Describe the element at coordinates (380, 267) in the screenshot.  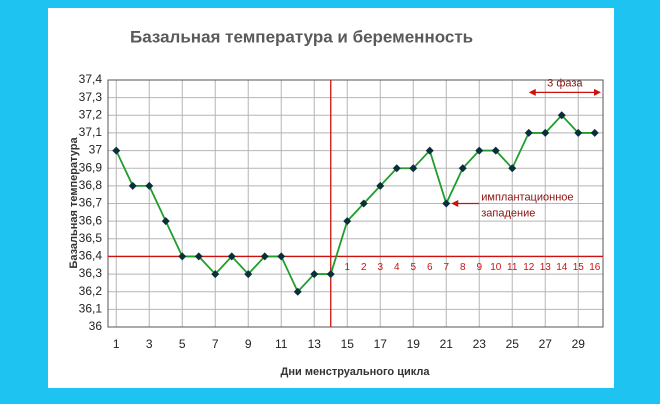
I see `phase-day-number: 3` at that location.